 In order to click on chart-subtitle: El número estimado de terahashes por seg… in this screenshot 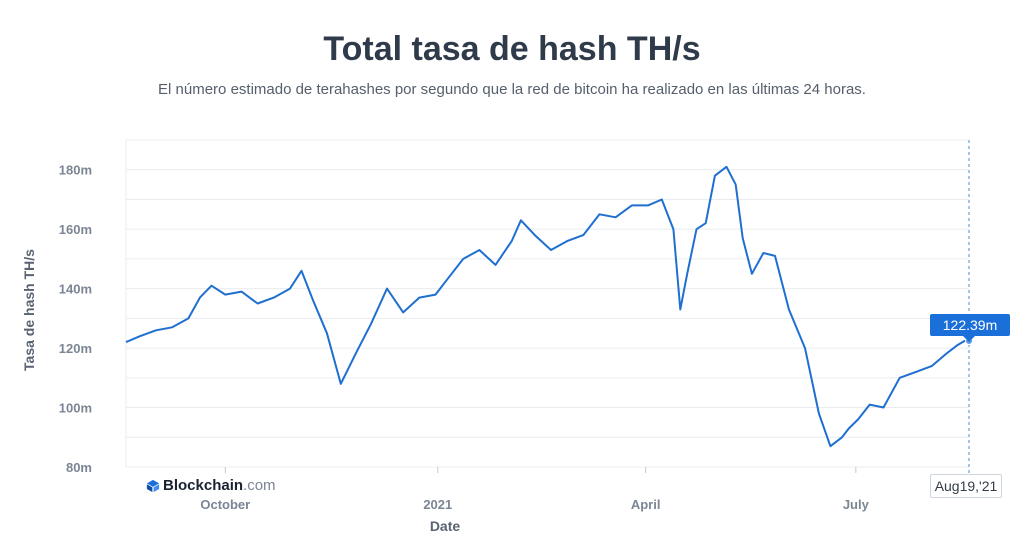, I will do `click(512, 89)`.